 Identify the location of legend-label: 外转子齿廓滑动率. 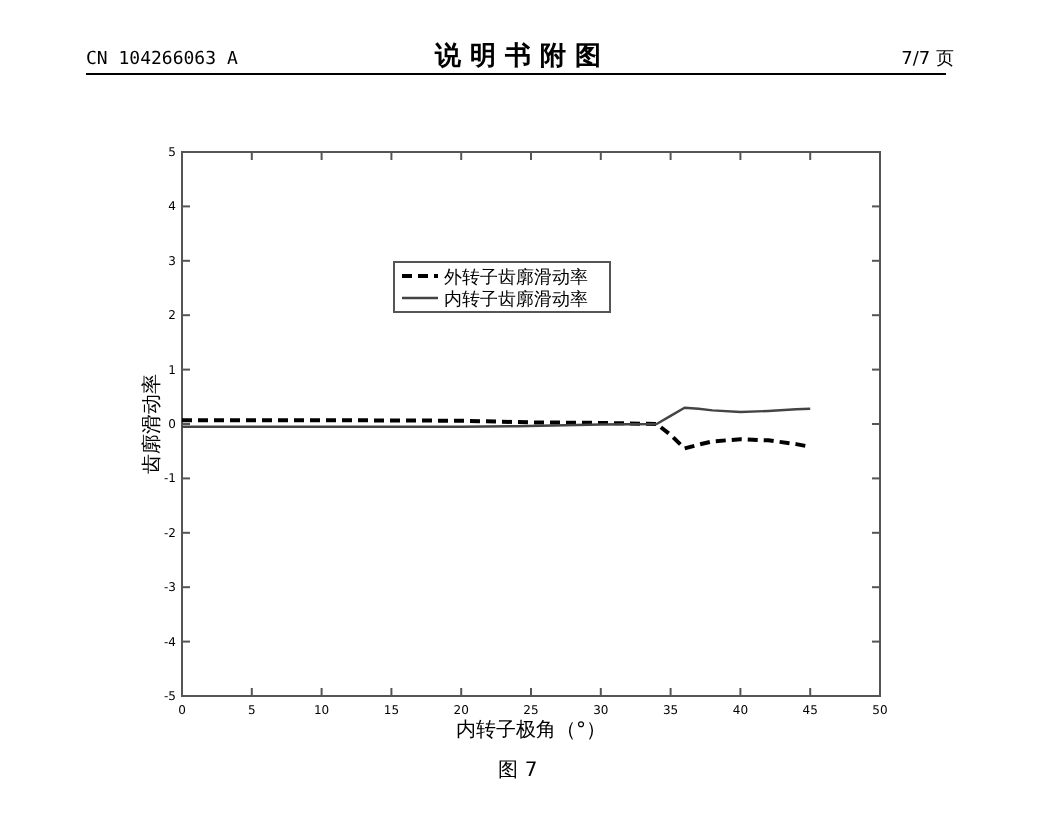
(516, 278).